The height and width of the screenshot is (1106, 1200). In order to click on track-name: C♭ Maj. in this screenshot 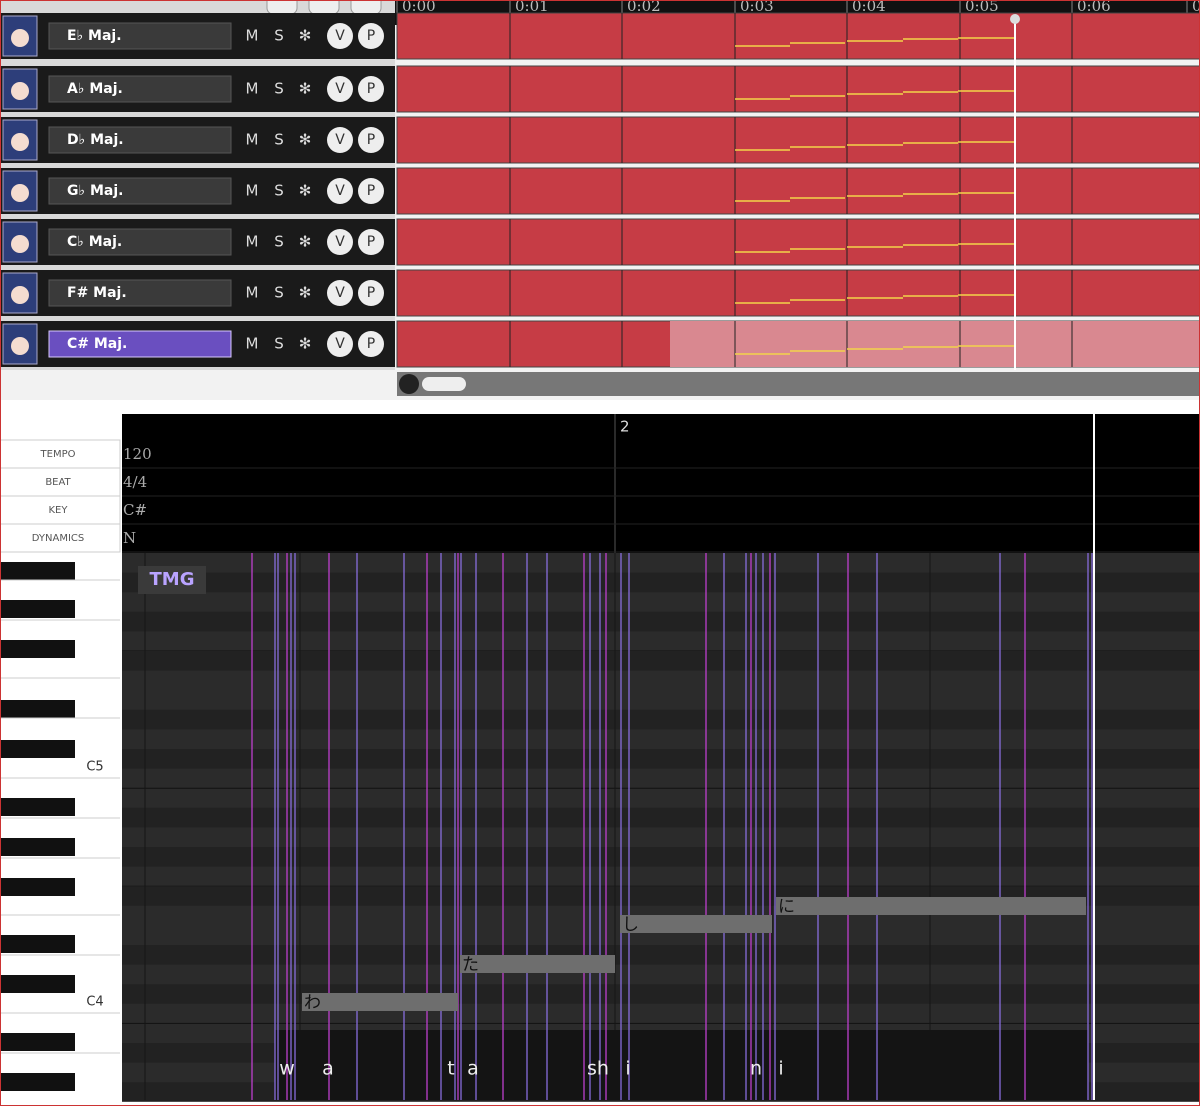, I will do `click(94, 242)`.